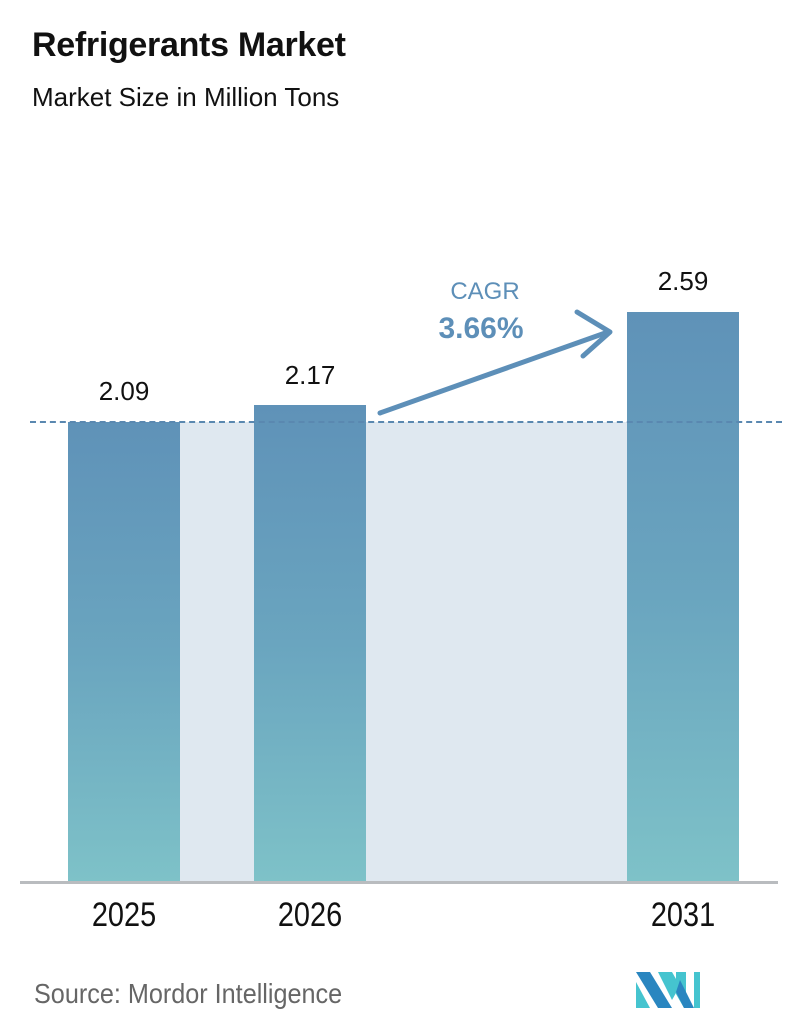 The width and height of the screenshot is (796, 1034). Describe the element at coordinates (485, 291) in the screenshot. I see `cagr-label: CAGR` at that location.